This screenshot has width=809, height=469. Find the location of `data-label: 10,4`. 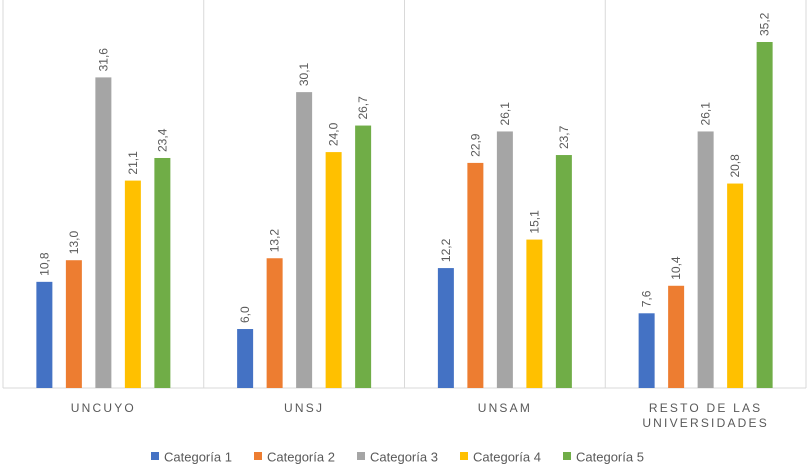

data-label: 10,4 is located at coordinates (676, 268).